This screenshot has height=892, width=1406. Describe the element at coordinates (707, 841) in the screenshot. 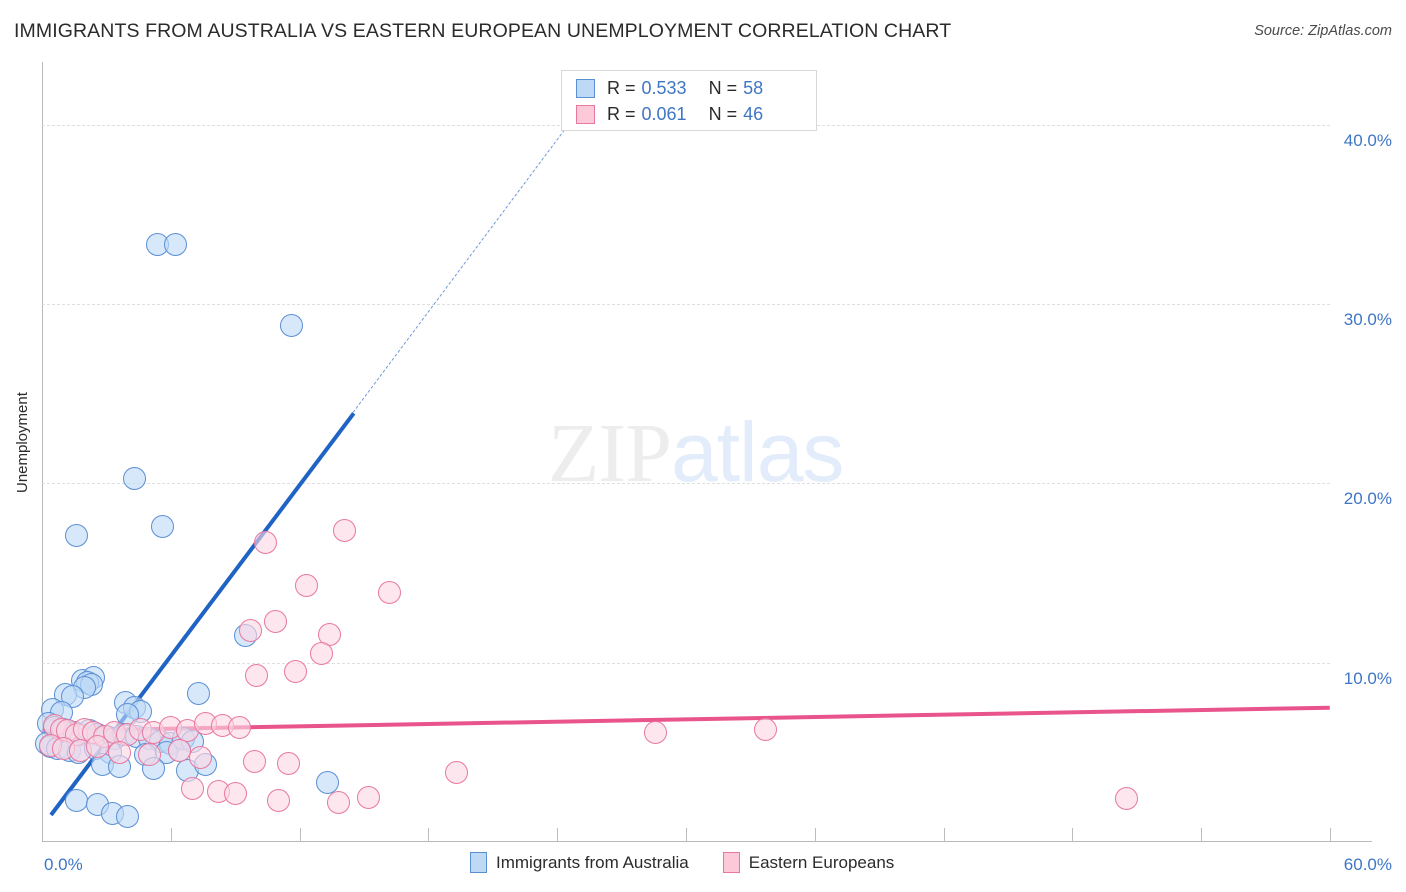

I see `x-axis-line` at that location.